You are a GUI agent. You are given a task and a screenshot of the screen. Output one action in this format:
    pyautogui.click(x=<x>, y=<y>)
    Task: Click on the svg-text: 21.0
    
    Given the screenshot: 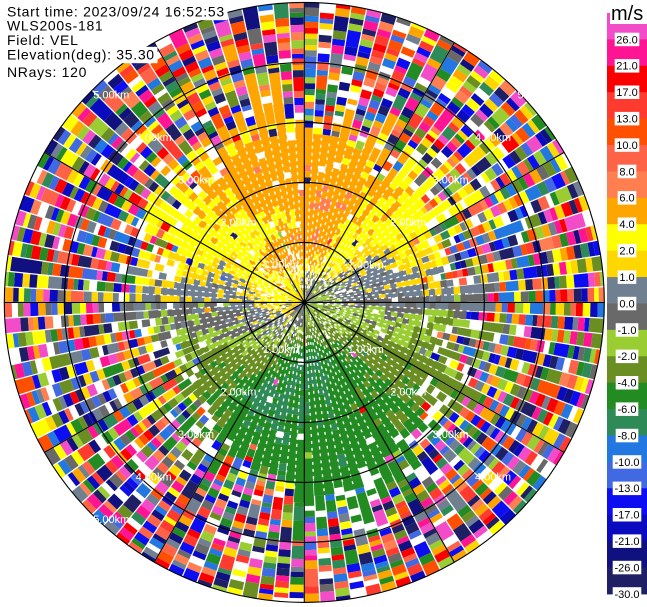 What is the action you would take?
    pyautogui.click(x=626, y=67)
    